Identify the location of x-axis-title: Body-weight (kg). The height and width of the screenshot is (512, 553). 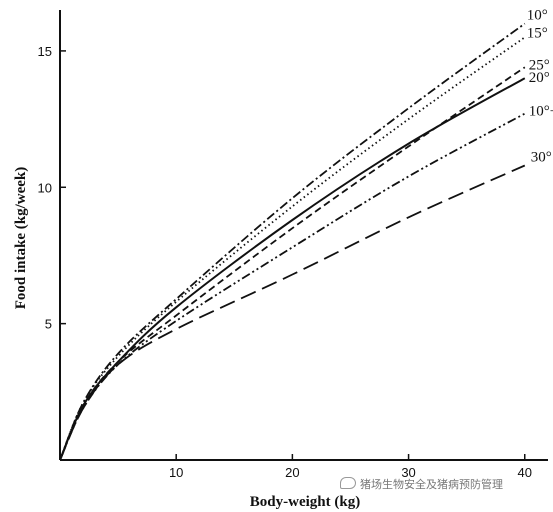
(305, 502).